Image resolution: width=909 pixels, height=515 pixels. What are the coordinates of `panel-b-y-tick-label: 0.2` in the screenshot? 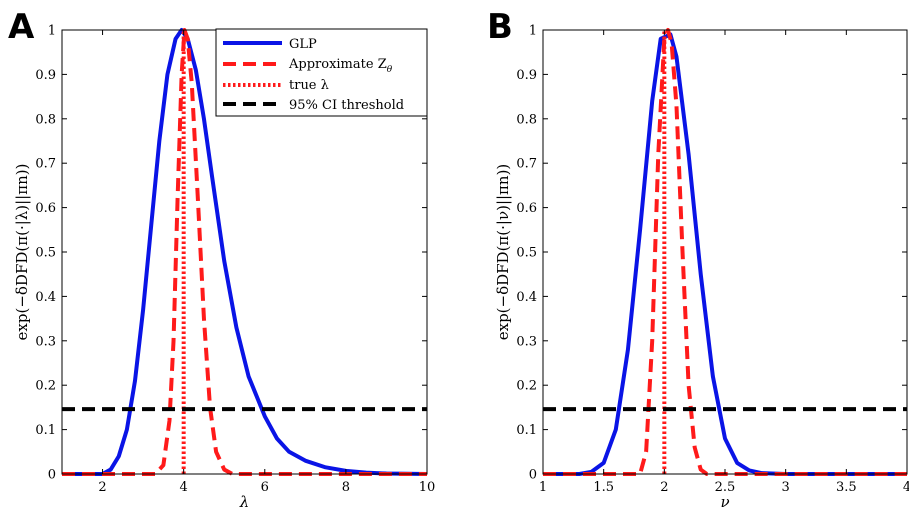 It's located at (526, 386).